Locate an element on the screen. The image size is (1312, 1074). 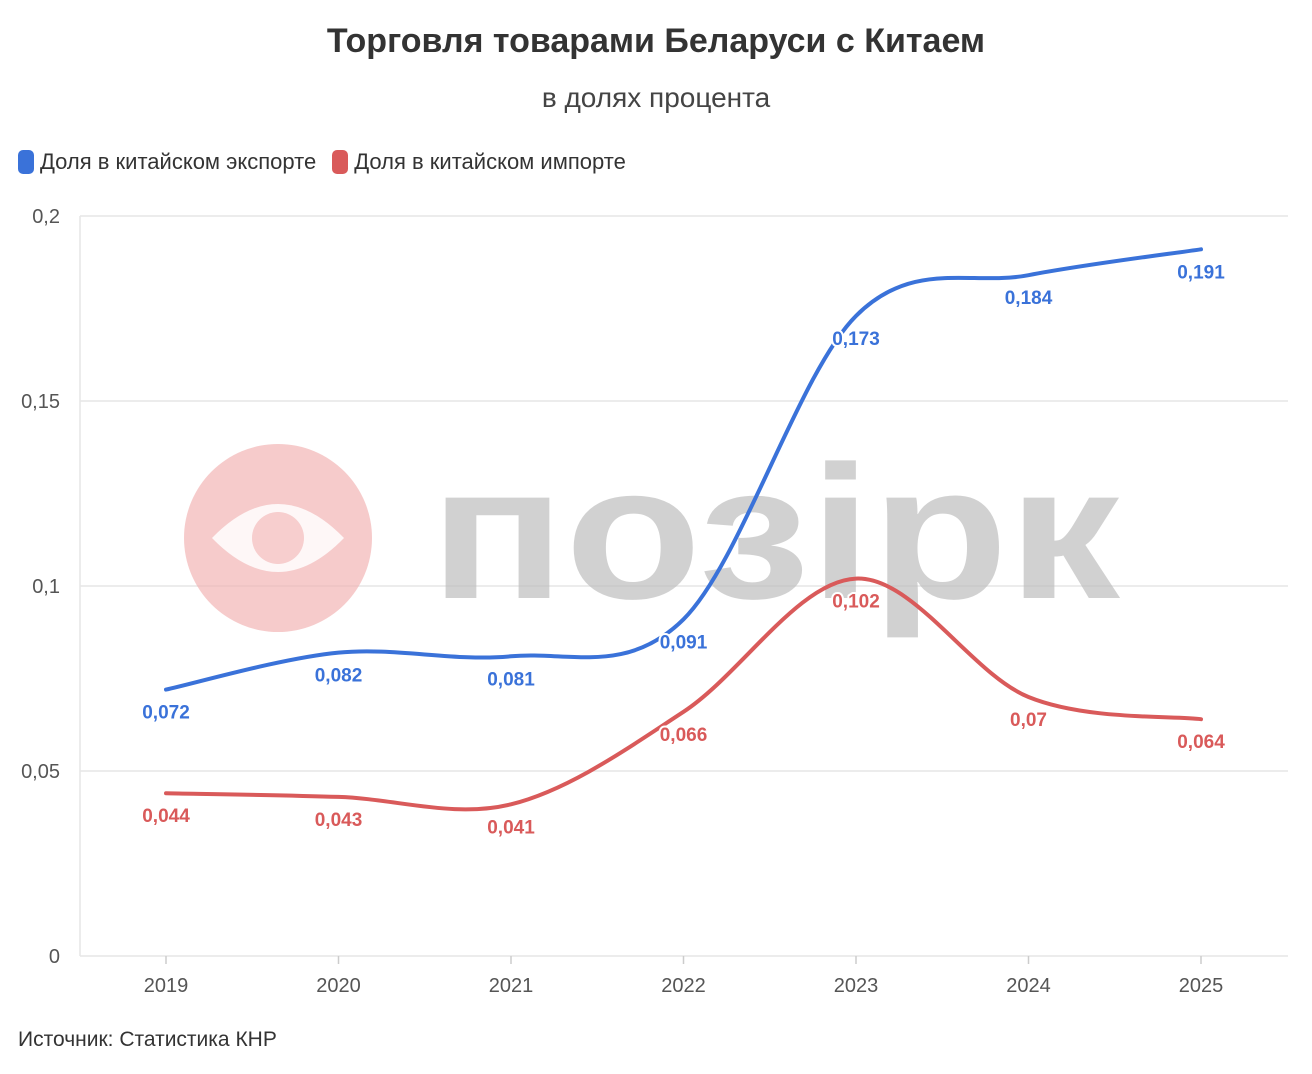
legend-item-import: Доля в китайском импорте is located at coordinates (479, 162).